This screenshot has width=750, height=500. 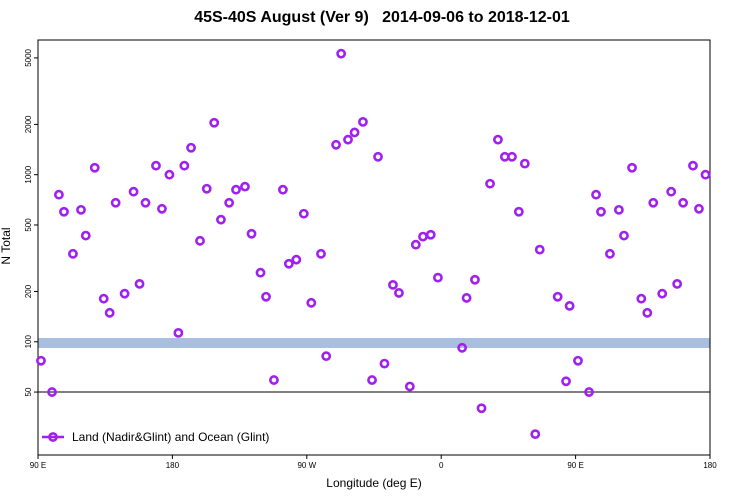 I want to click on y-tick-label: 2000, so click(x=28, y=124).